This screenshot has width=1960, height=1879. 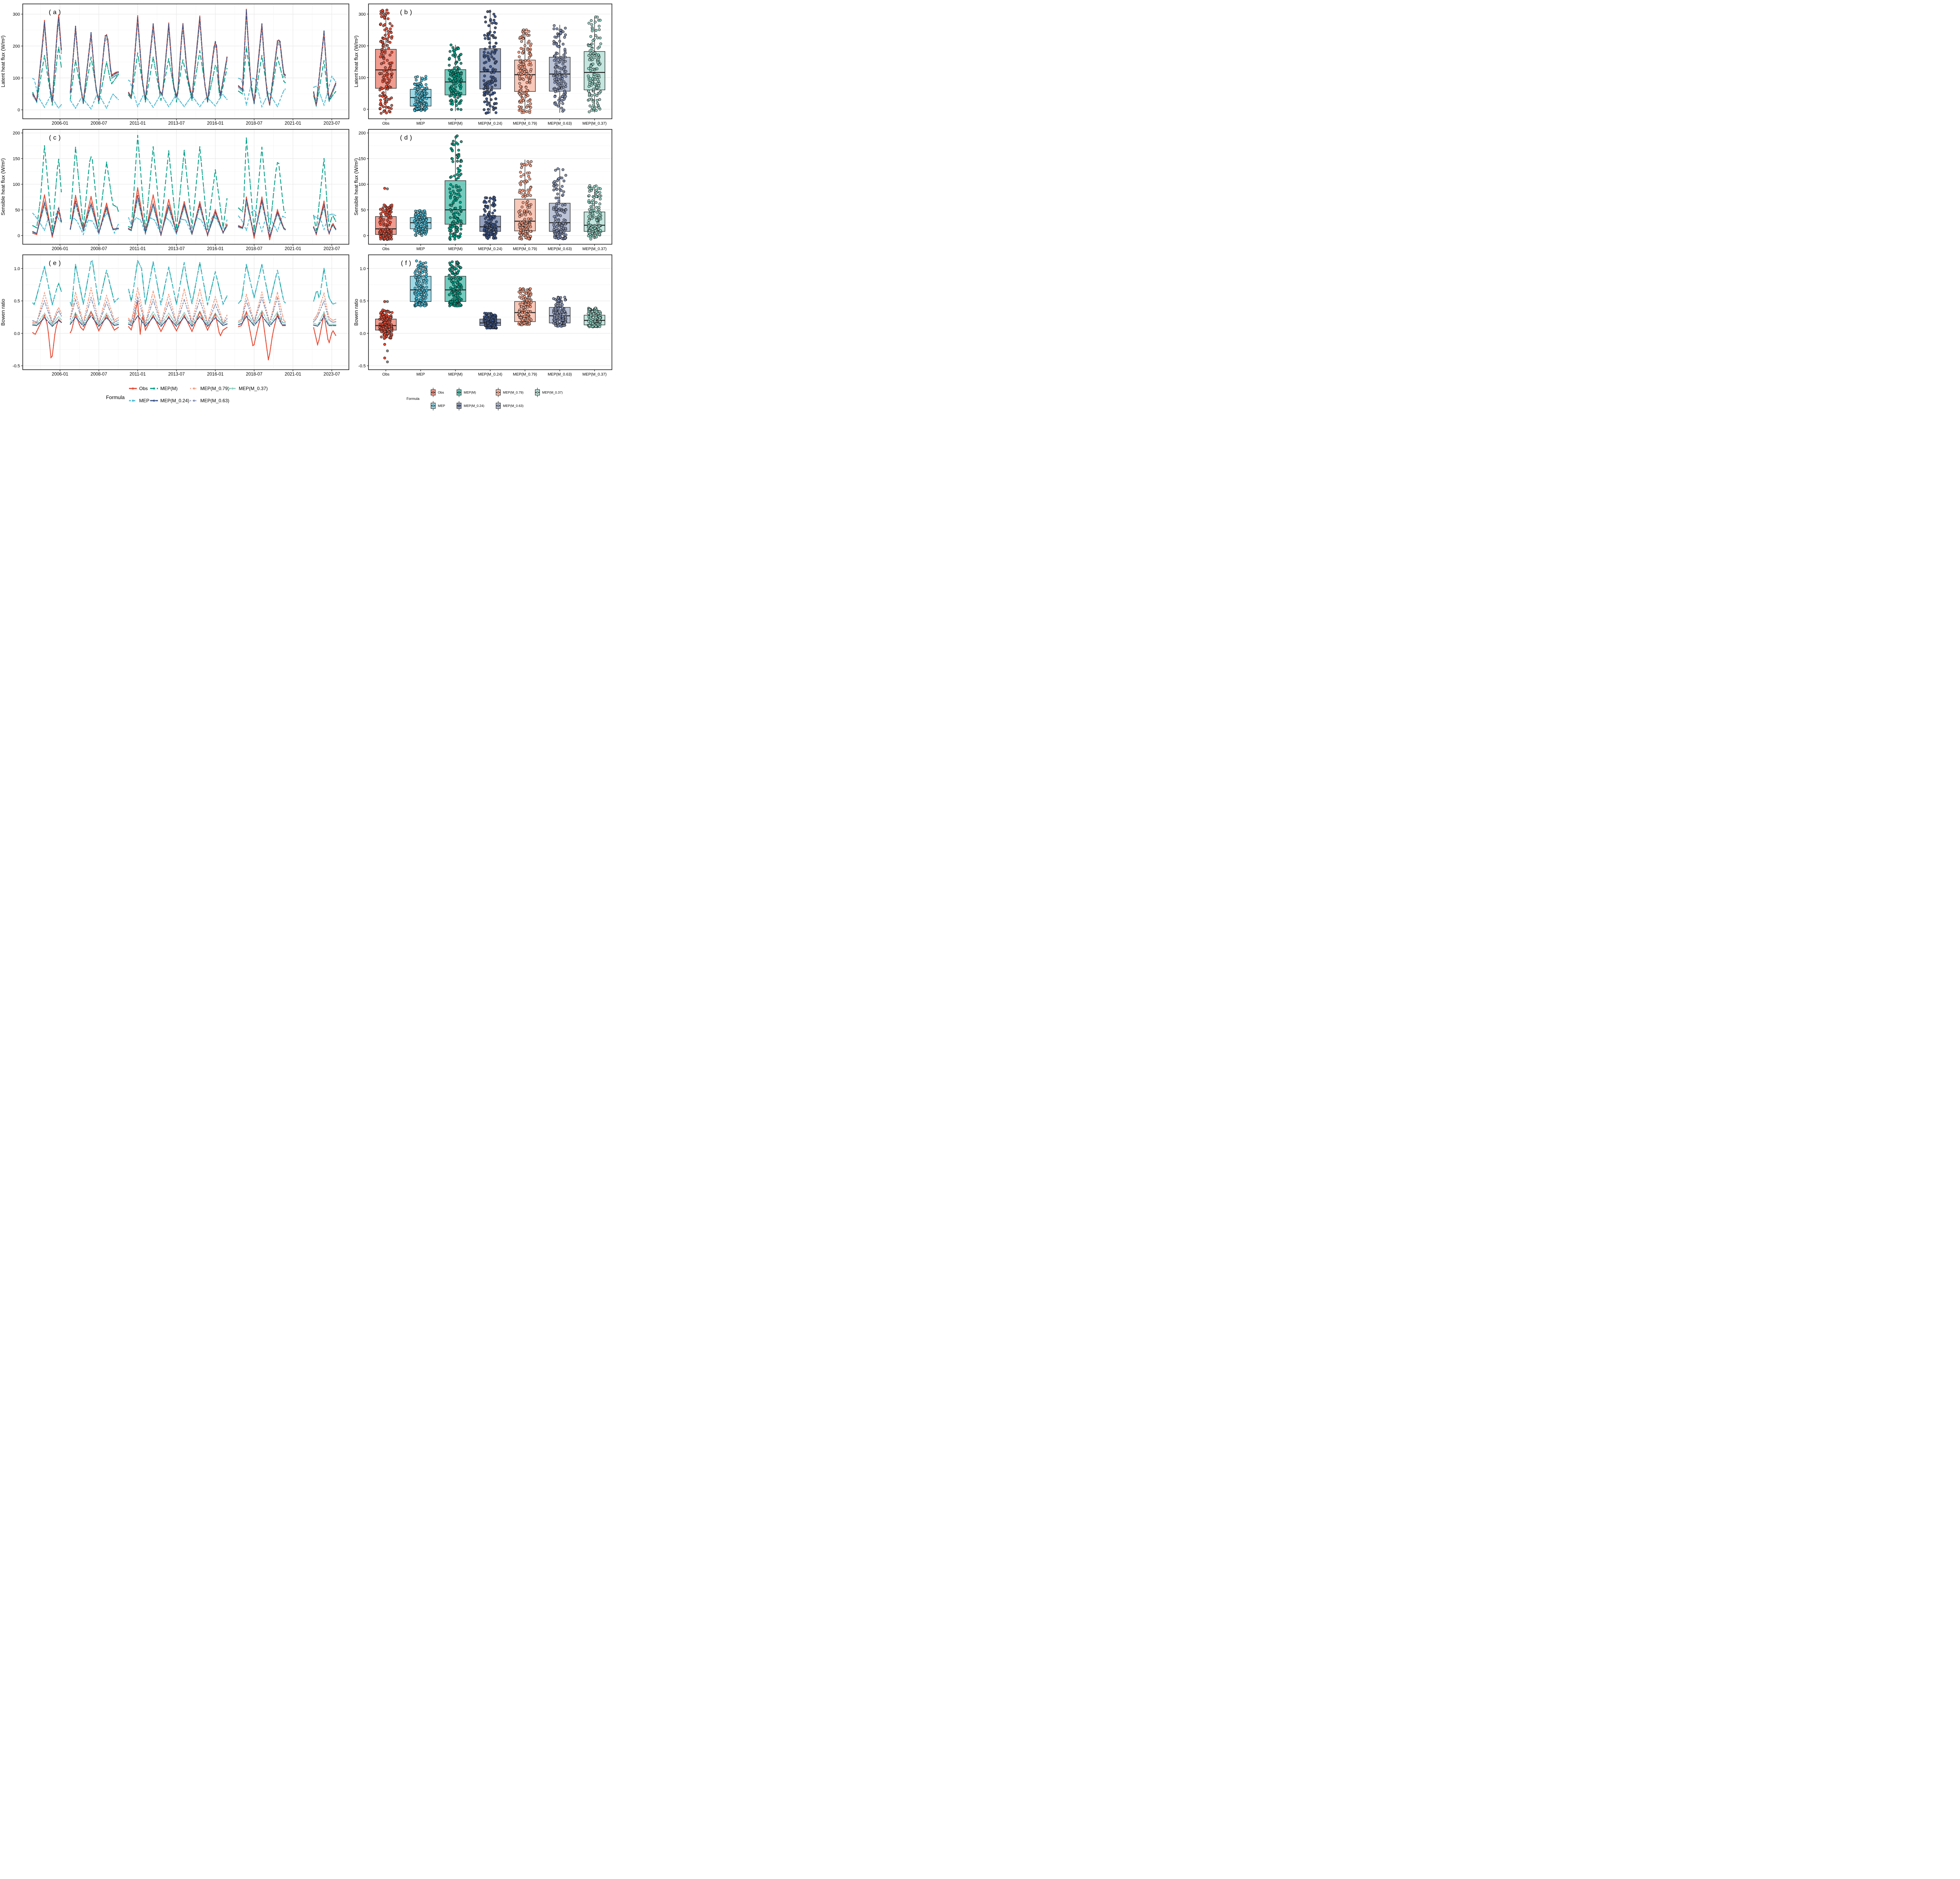 I want to click on box-legend-item-MEP: MEP, so click(x=437, y=406).